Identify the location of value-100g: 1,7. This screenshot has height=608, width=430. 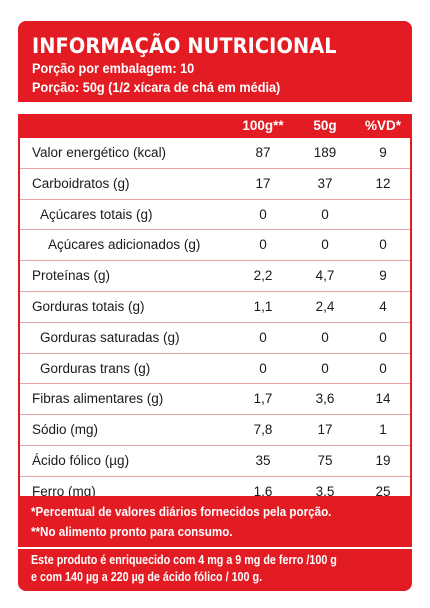
(263, 399).